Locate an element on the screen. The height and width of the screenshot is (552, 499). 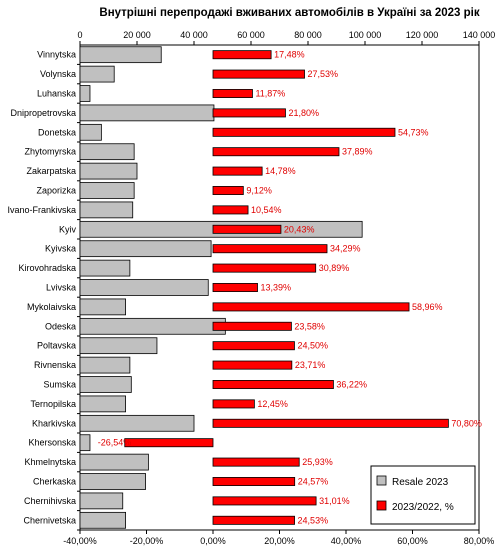
category-label: Donetska is located at coordinates (57, 132).